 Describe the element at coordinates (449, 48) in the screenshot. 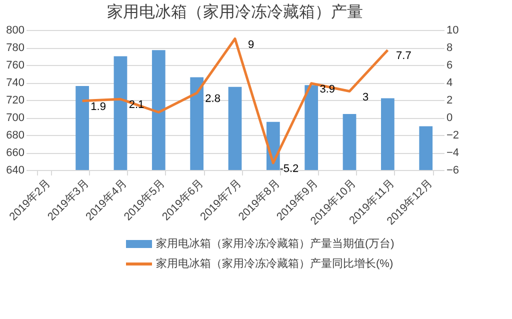

I see `y2-tick-label: 8` at that location.